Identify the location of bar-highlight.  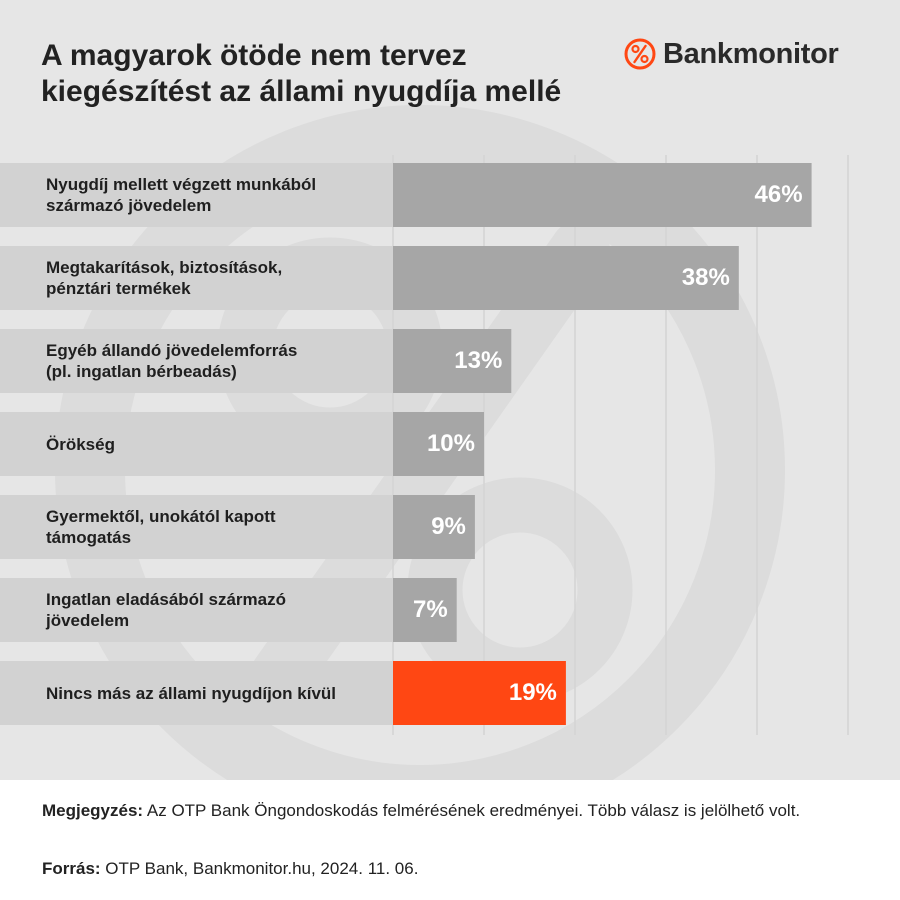
(479, 693).